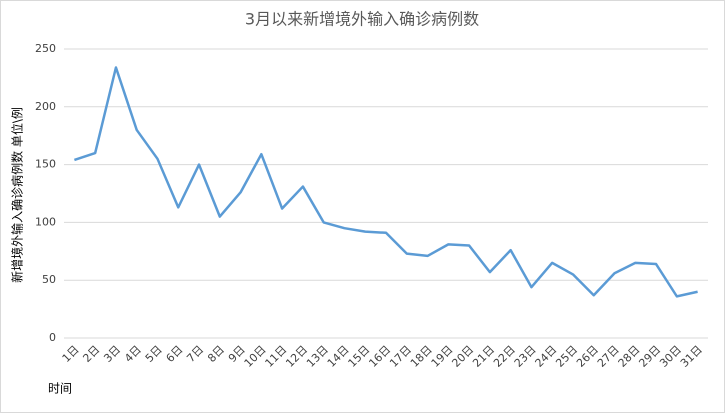  Describe the element at coordinates (45, 106) in the screenshot. I see `y-tick-label: 200` at that location.